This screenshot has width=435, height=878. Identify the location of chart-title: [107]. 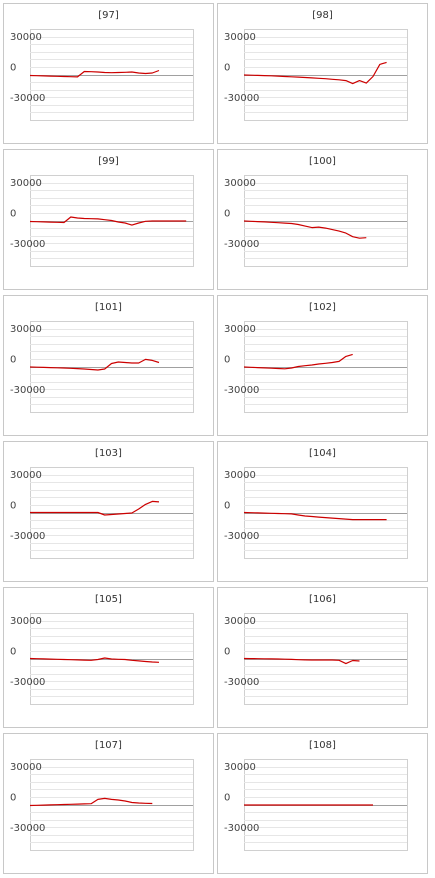
(108, 745).